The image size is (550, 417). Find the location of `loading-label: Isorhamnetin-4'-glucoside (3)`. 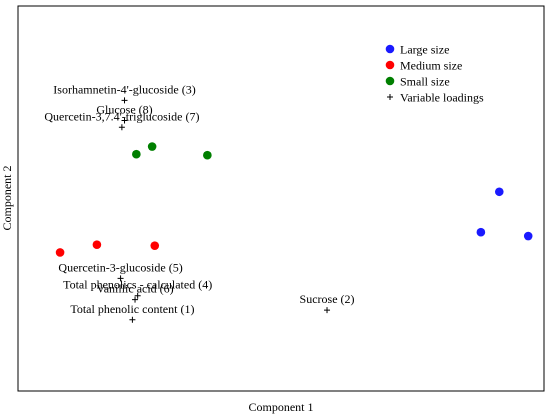

loading-label: Isorhamnetin-4'-glucoside (3) is located at coordinates (124, 89).